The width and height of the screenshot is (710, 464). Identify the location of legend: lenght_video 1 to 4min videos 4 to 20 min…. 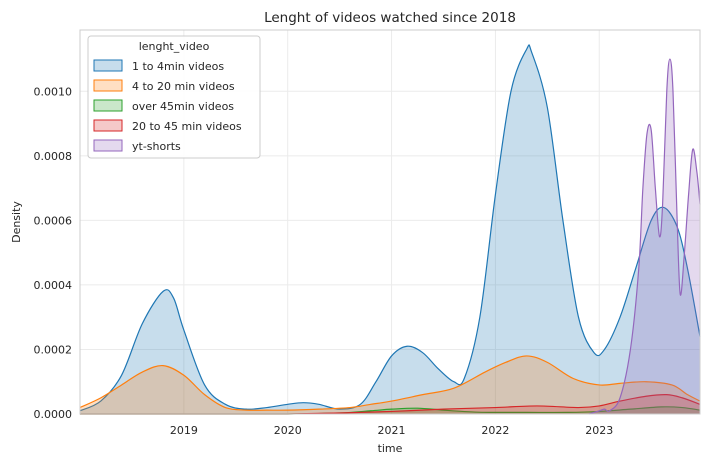
(174, 97).